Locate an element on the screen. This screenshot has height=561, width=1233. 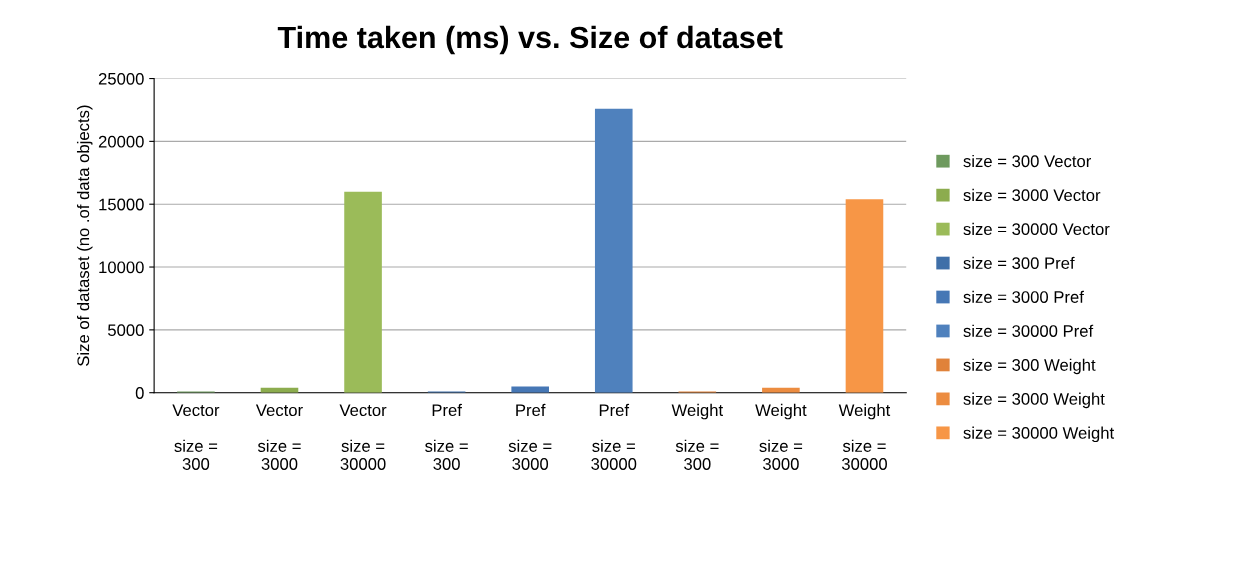
legend-label: size = 300 Vector is located at coordinates (1027, 161).